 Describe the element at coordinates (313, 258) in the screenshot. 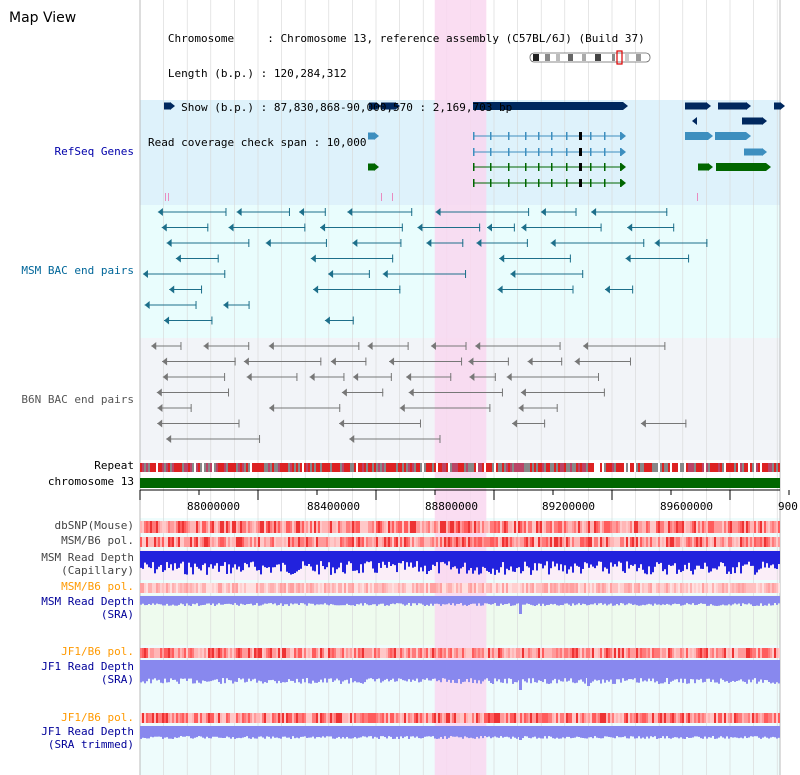

I see `msm-bac-end` at that location.